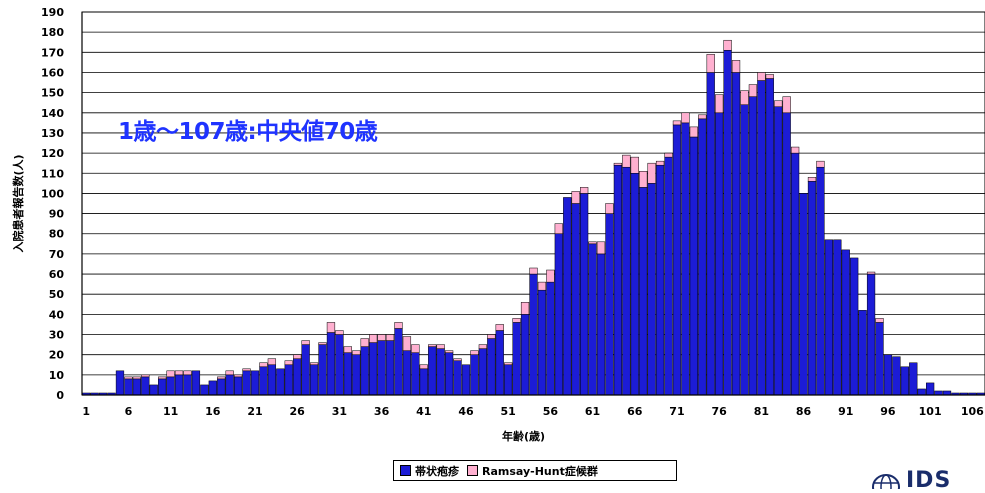 Image resolution: width=985 pixels, height=493 pixels. I want to click on y-tick-label: 190, so click(52, 12).